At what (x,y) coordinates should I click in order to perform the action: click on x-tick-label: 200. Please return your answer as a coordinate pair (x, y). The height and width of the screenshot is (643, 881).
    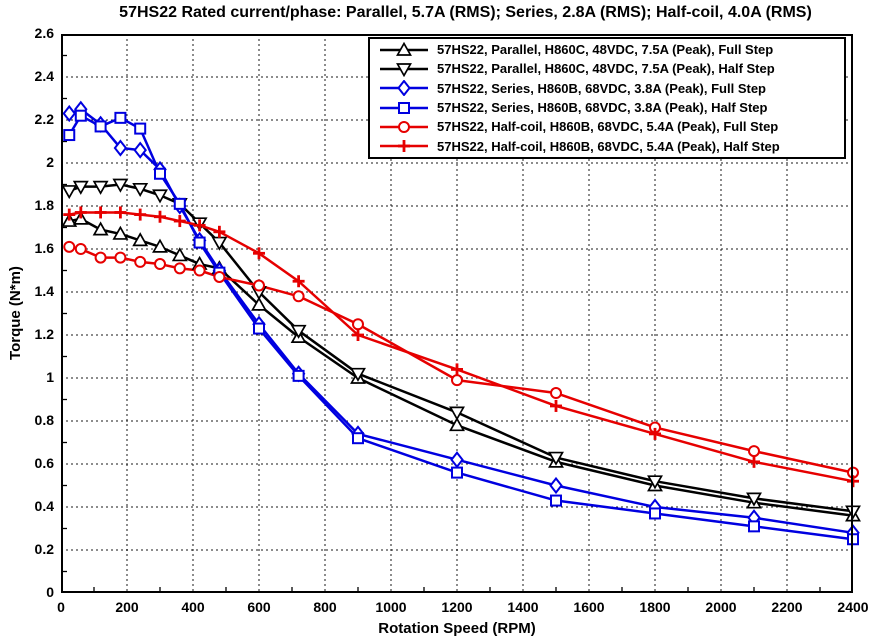
    Looking at the image, I should click on (127, 607).